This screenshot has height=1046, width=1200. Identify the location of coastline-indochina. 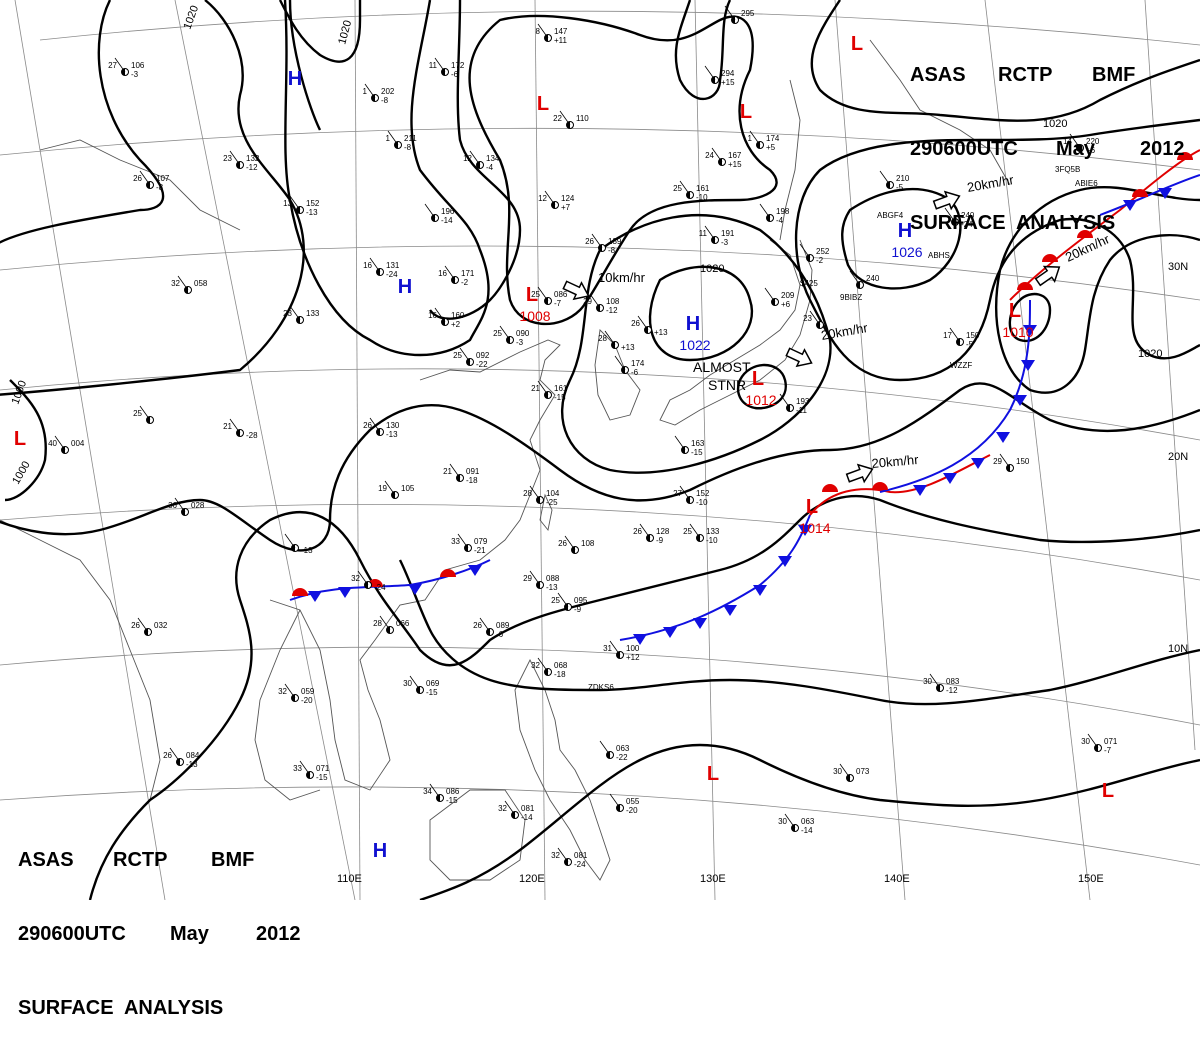
(287, 705).